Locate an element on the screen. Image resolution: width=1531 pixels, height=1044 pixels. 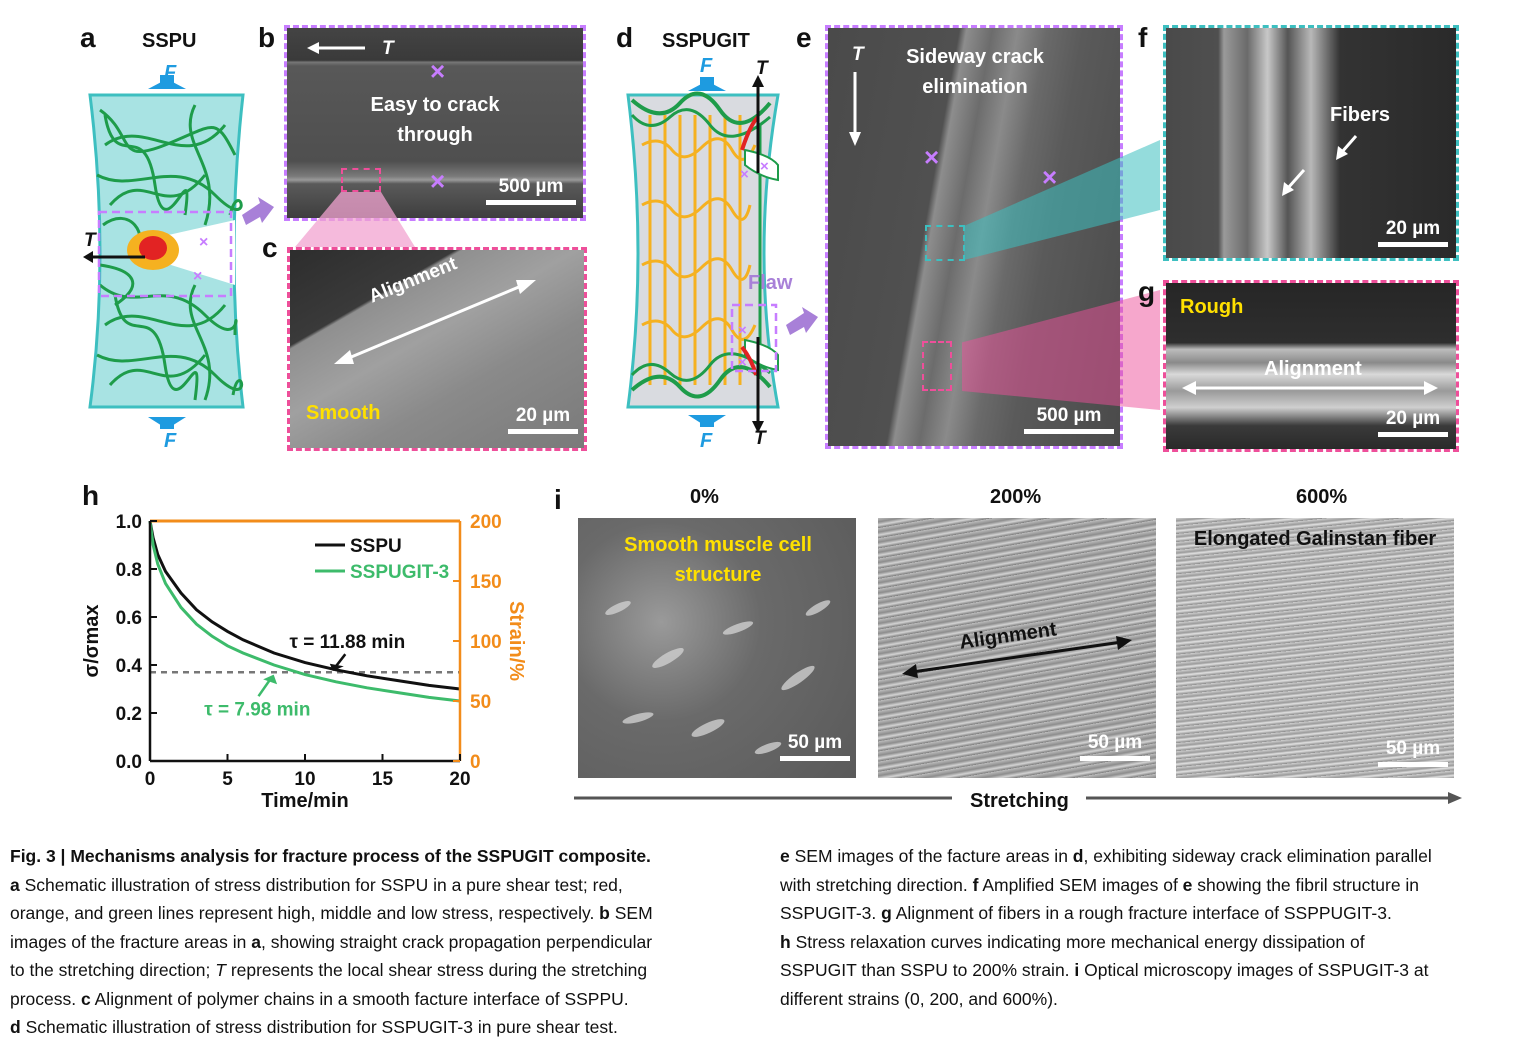
caption-text: to the stretching direction; is located at coordinates (113, 970).